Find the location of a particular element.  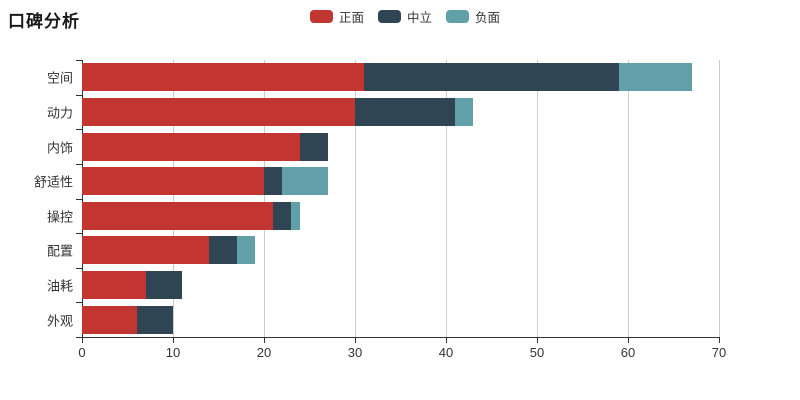

legend: 正面 中立 负面 is located at coordinates (405, 16).